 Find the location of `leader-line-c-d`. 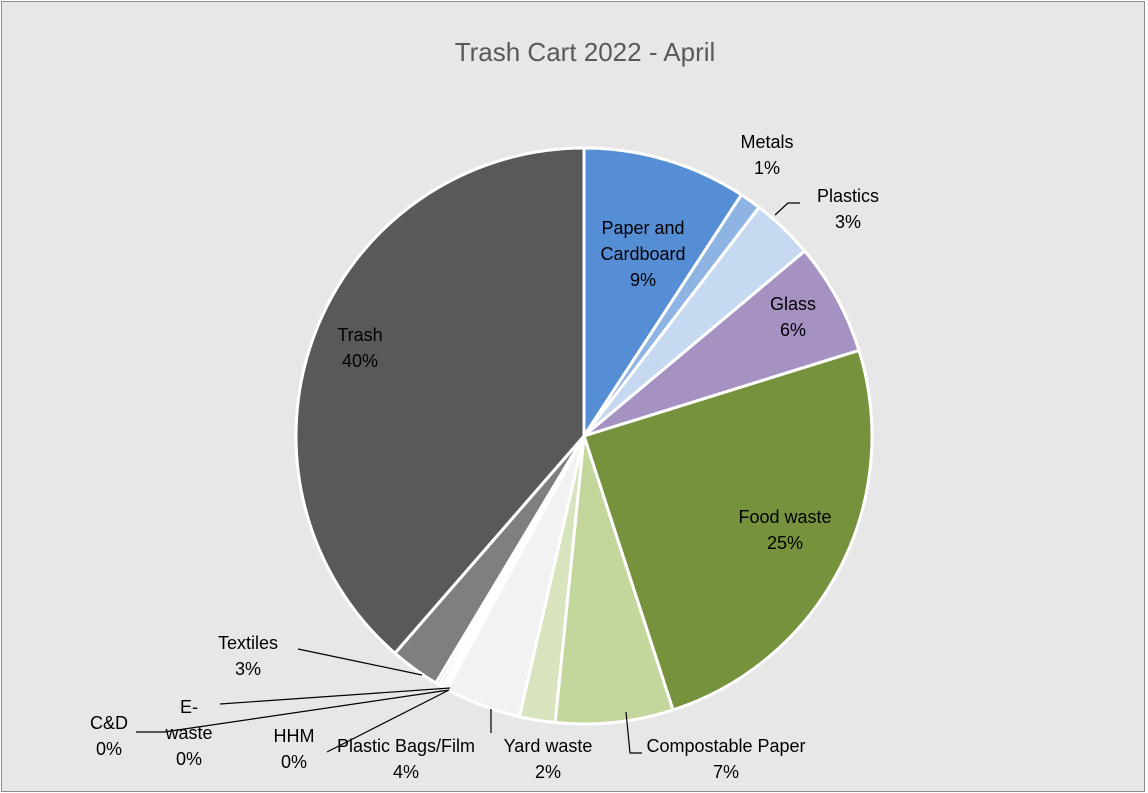

leader-line-c-d is located at coordinates (293, 711).